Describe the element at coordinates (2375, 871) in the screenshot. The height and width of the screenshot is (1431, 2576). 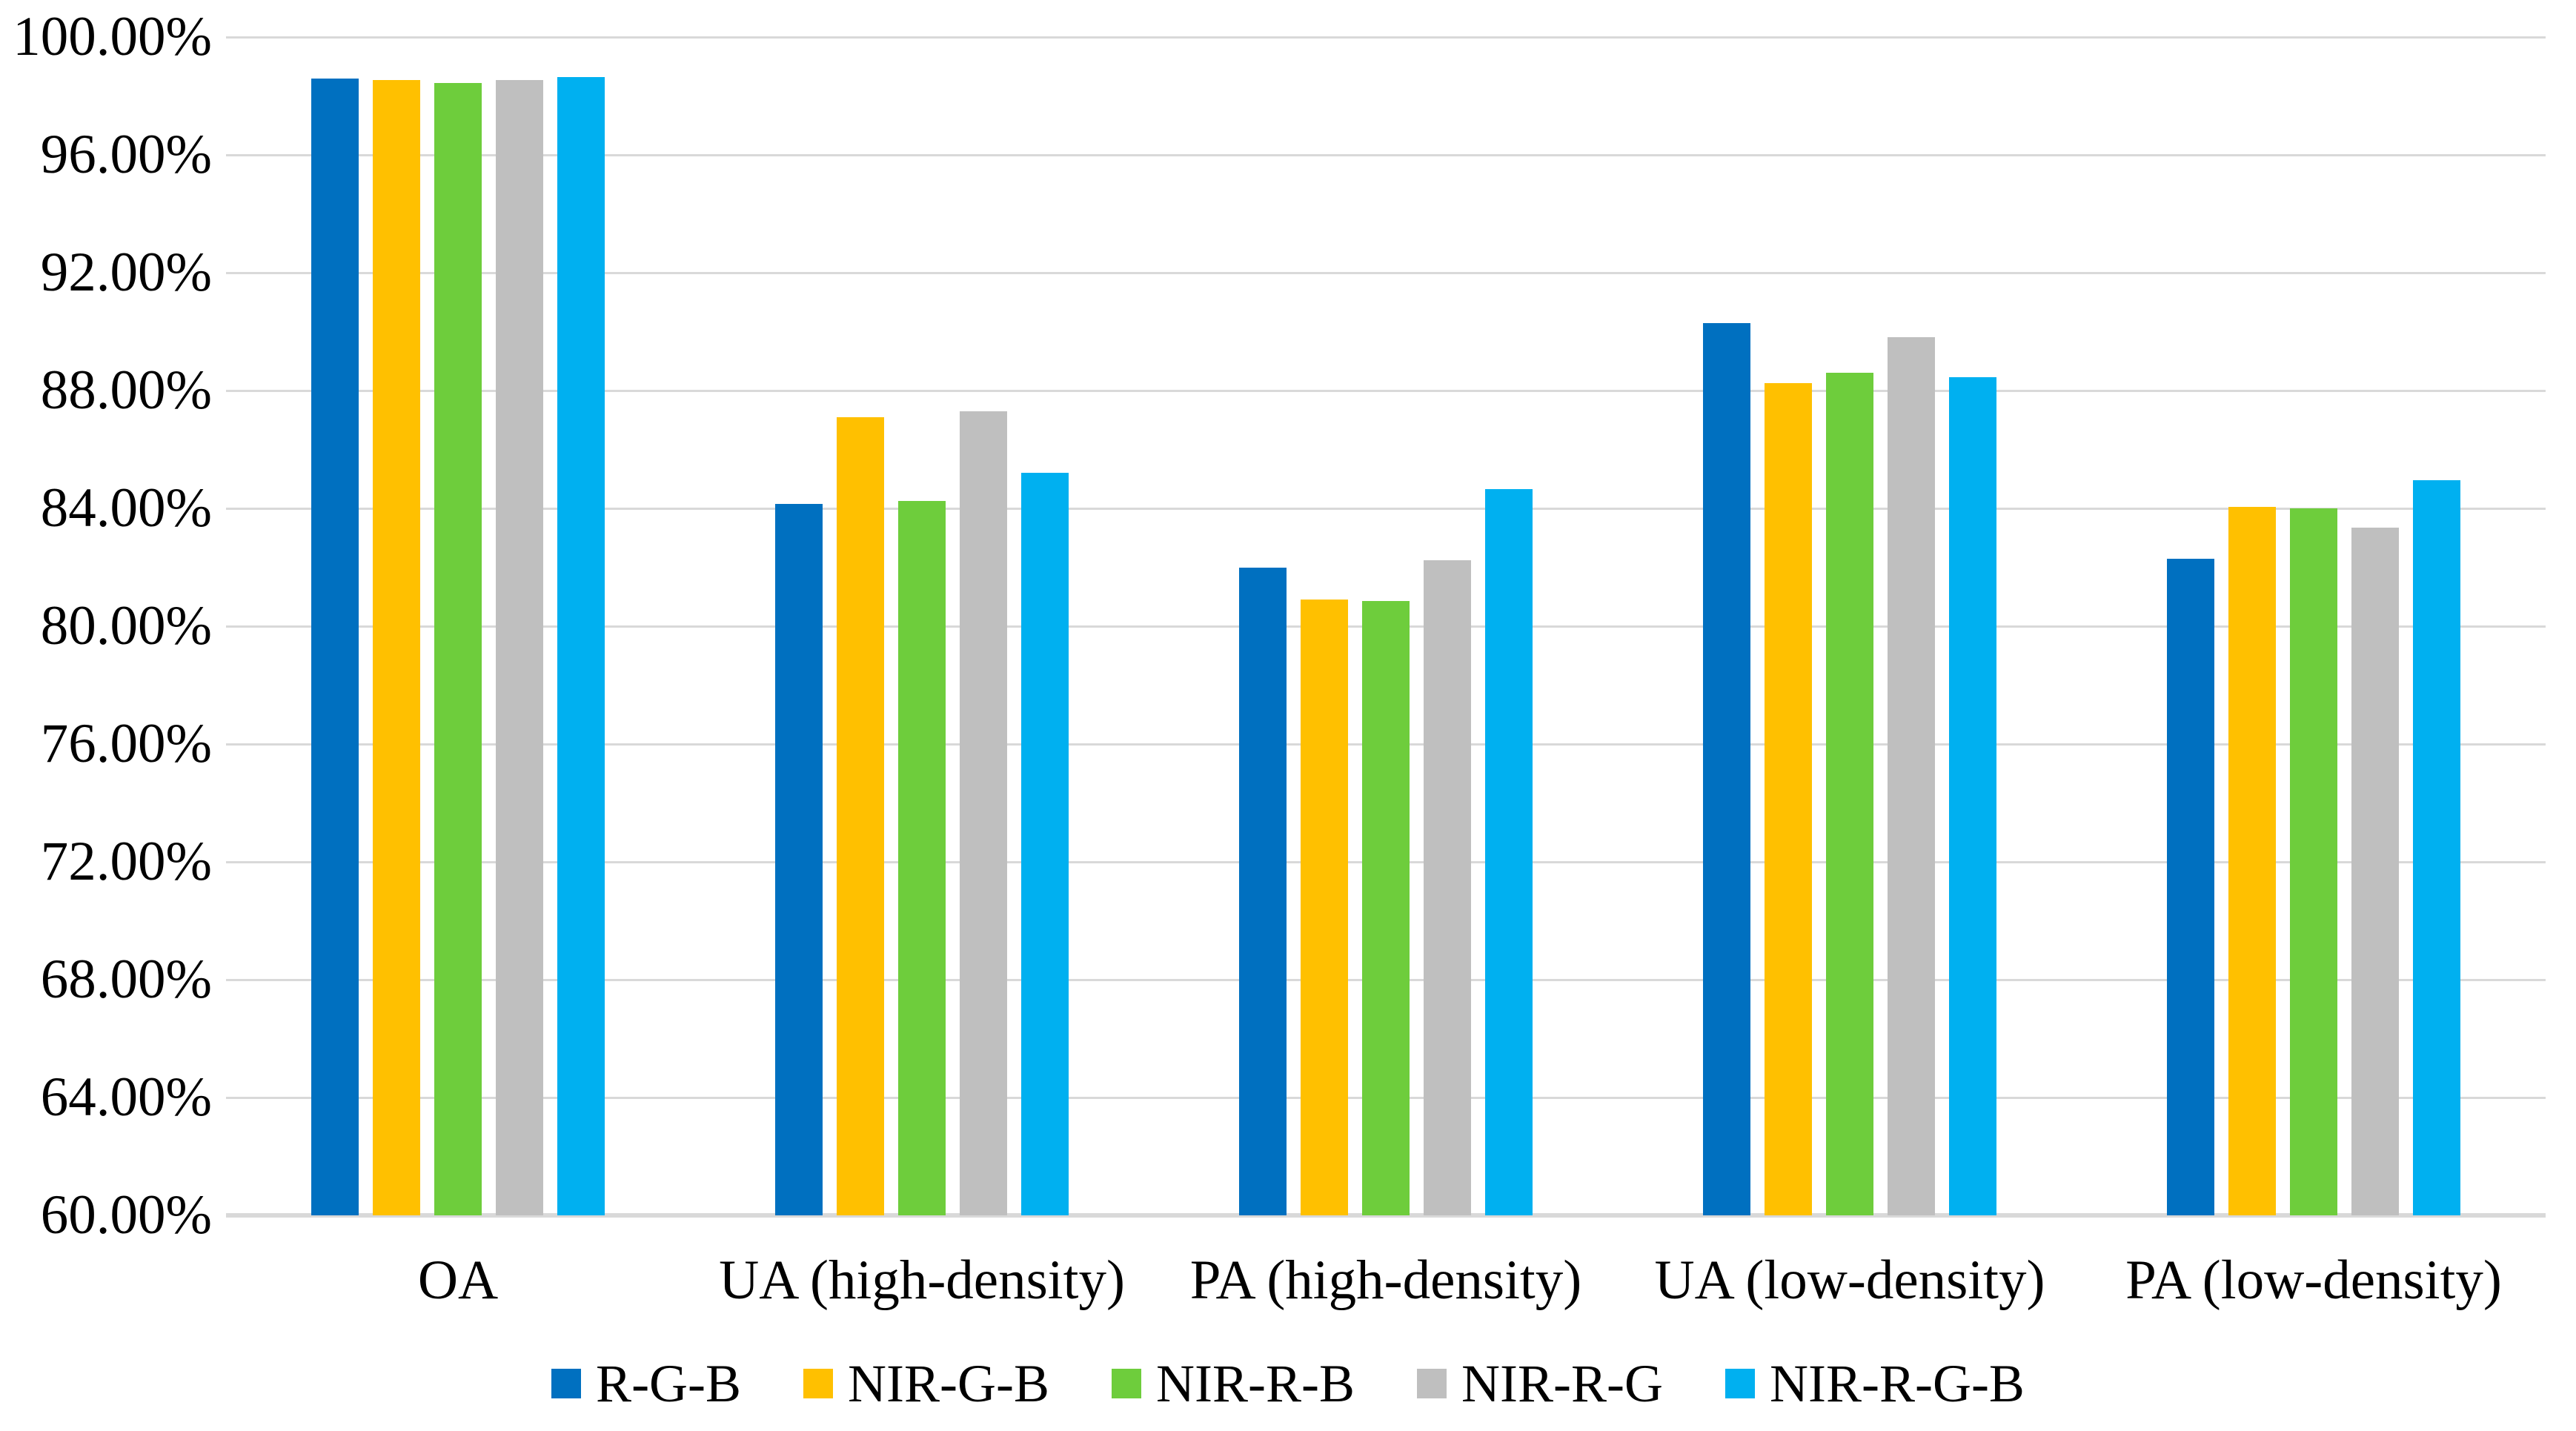
I see `bar-nir-r-g-pa-low-density` at that location.